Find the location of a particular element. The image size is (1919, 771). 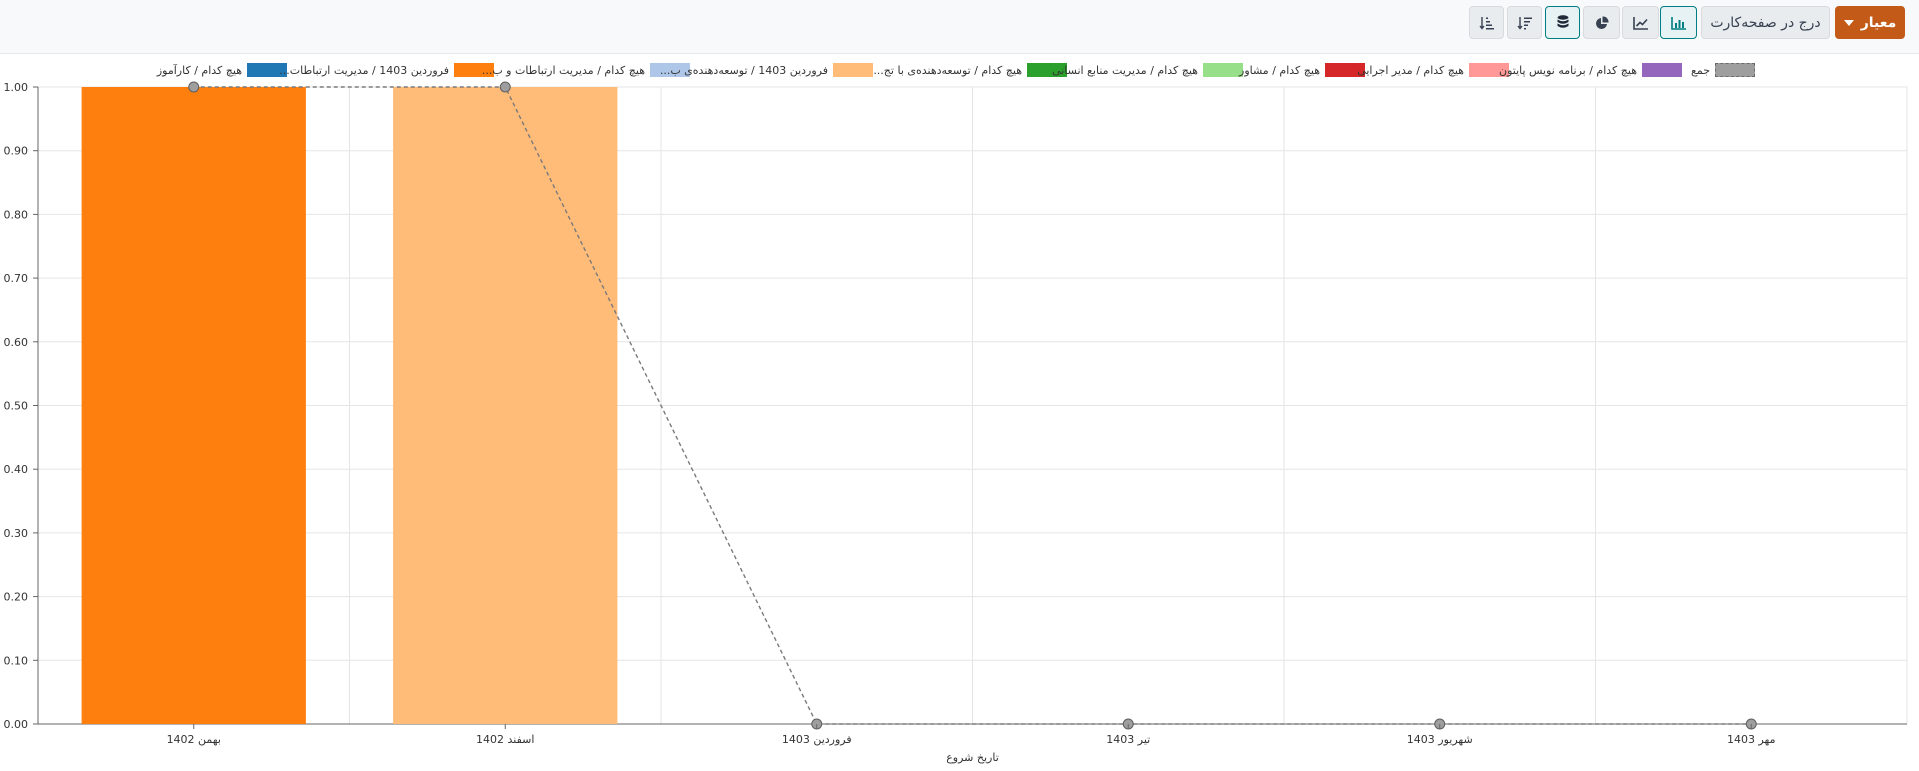

legend-label: جمع is located at coordinates (1700, 70).